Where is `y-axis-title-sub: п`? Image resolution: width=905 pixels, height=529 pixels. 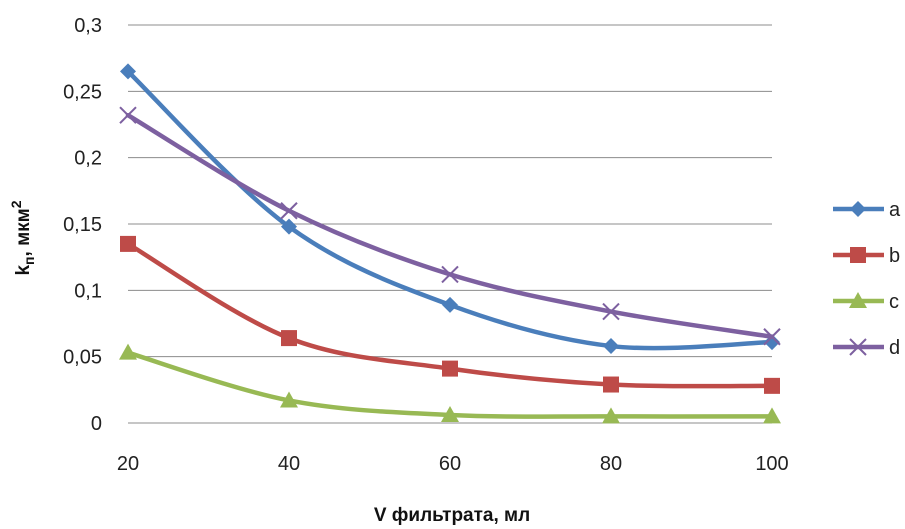 y-axis-title-sub: п is located at coordinates (29, 260).